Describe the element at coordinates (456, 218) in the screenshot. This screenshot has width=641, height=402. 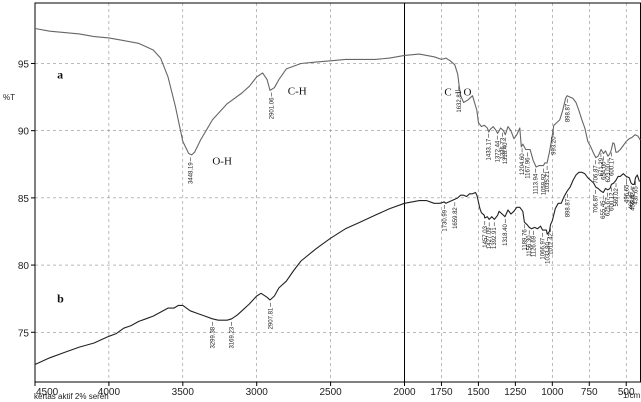
I see `peak-label-b: 1659.82` at that location.